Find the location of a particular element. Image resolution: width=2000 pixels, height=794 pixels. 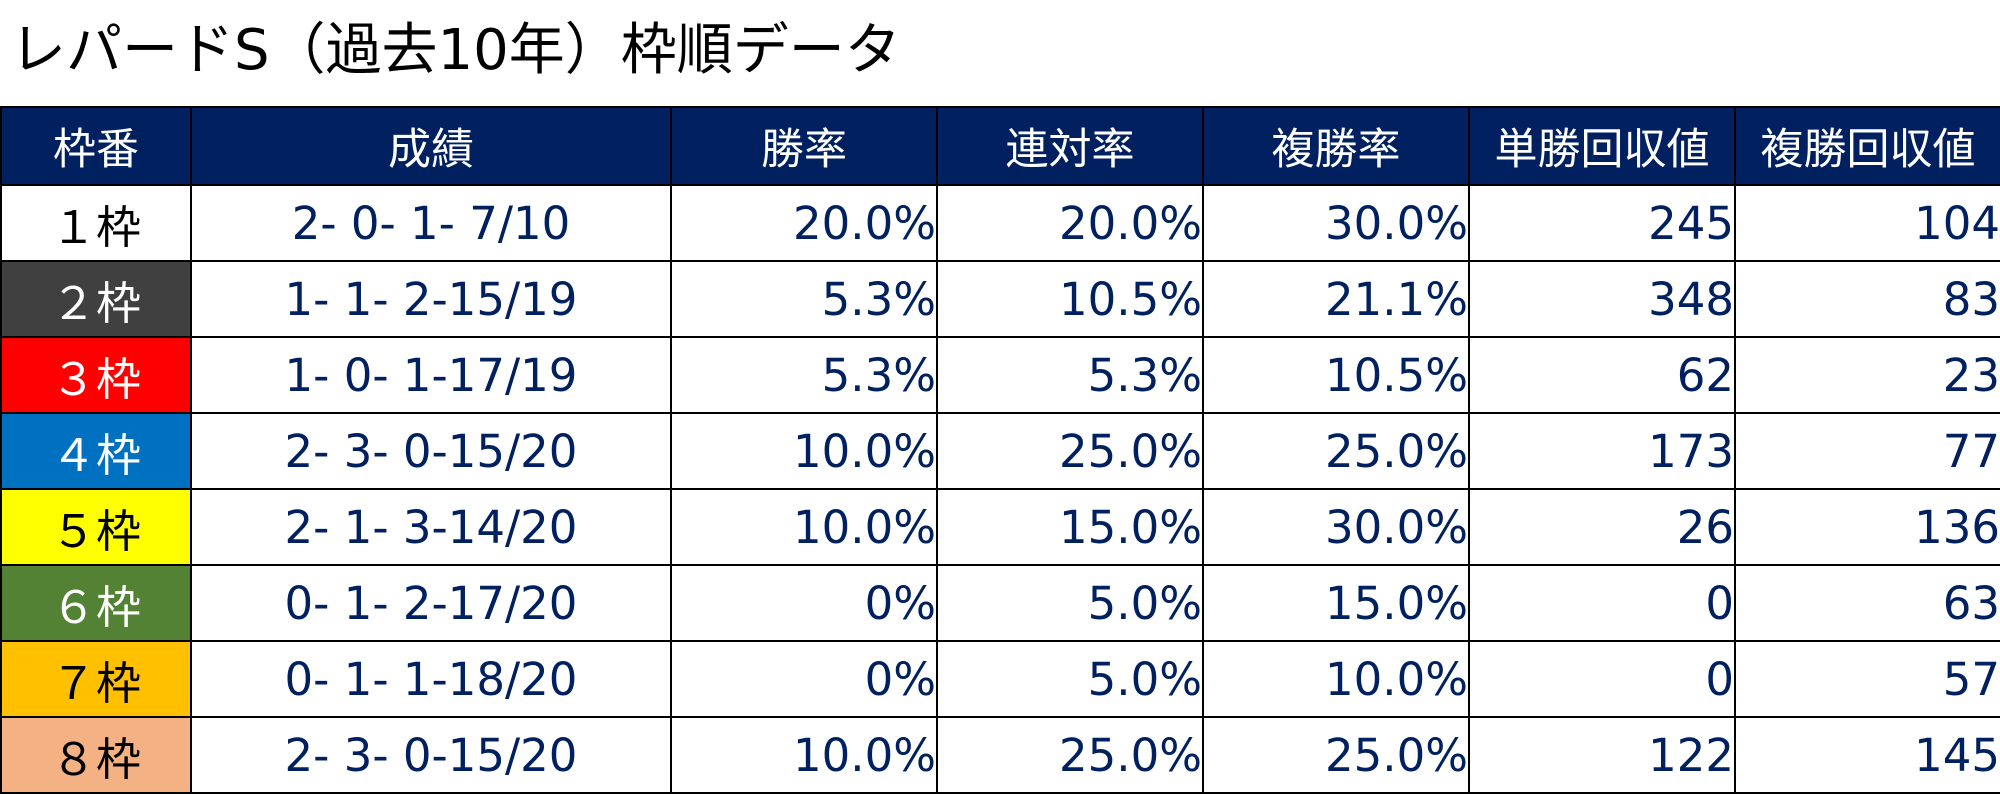

frame-cell: ２枠 is located at coordinates (96, 299).